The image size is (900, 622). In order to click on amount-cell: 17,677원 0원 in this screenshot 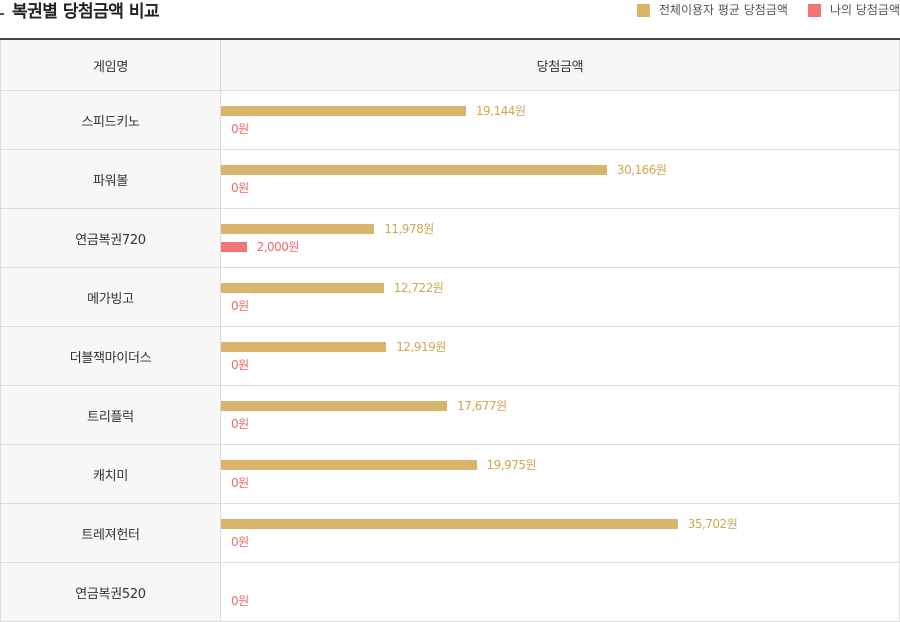, I will do `click(560, 415)`.